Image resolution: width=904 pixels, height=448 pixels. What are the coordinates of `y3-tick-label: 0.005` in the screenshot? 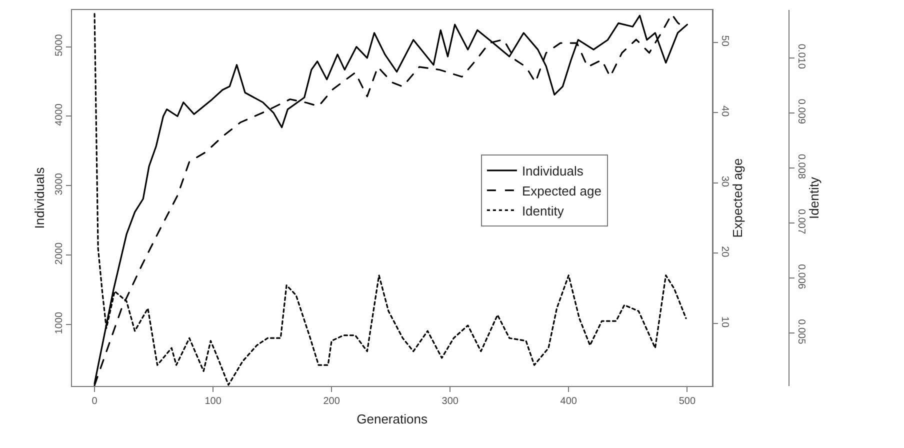 It's located at (800, 332).